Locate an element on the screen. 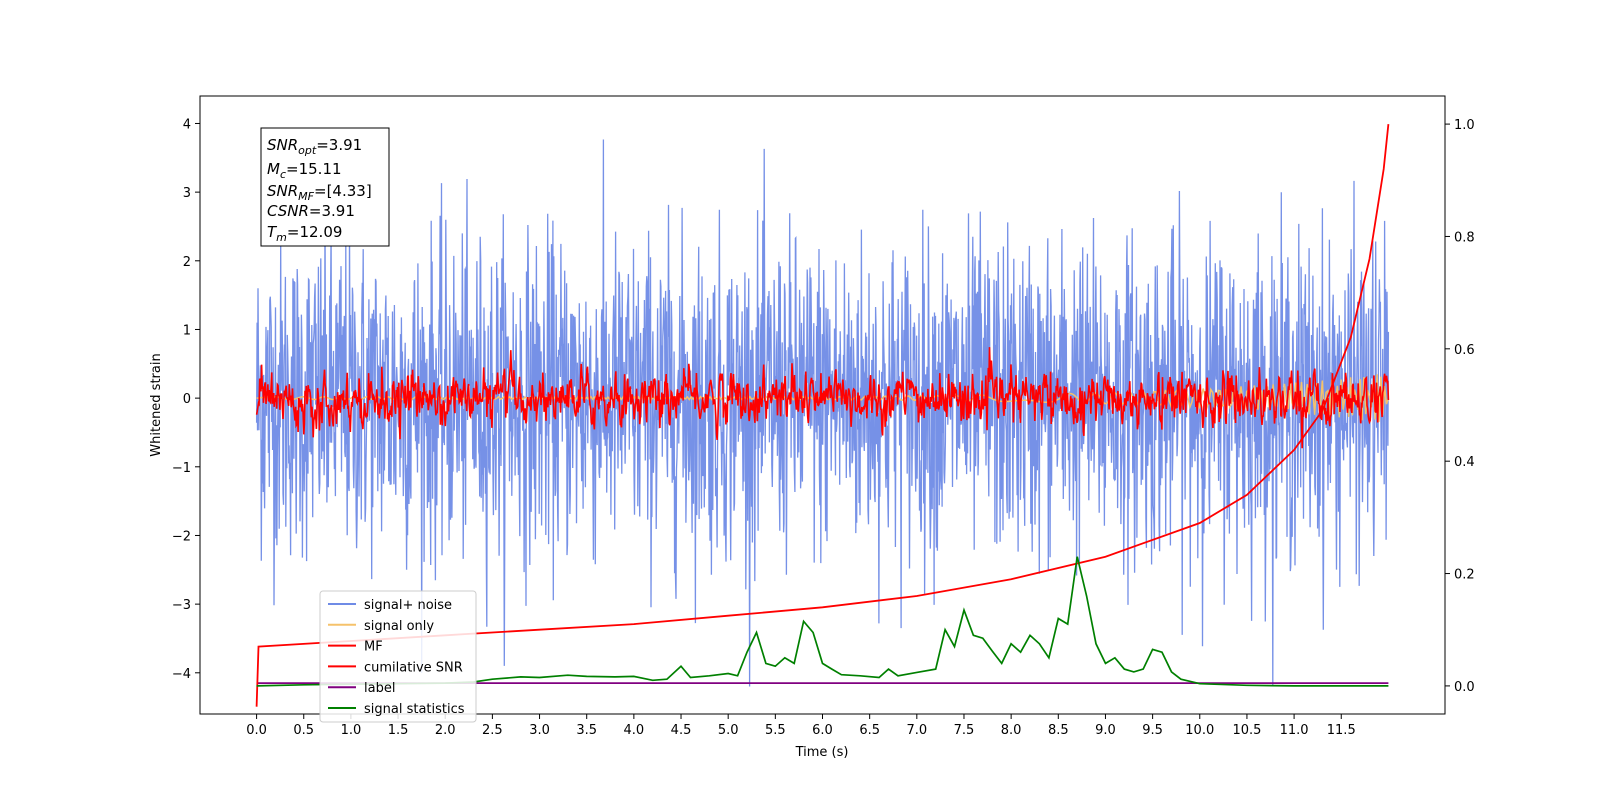  x-tick-label: 10.0 is located at coordinates (1199, 730).